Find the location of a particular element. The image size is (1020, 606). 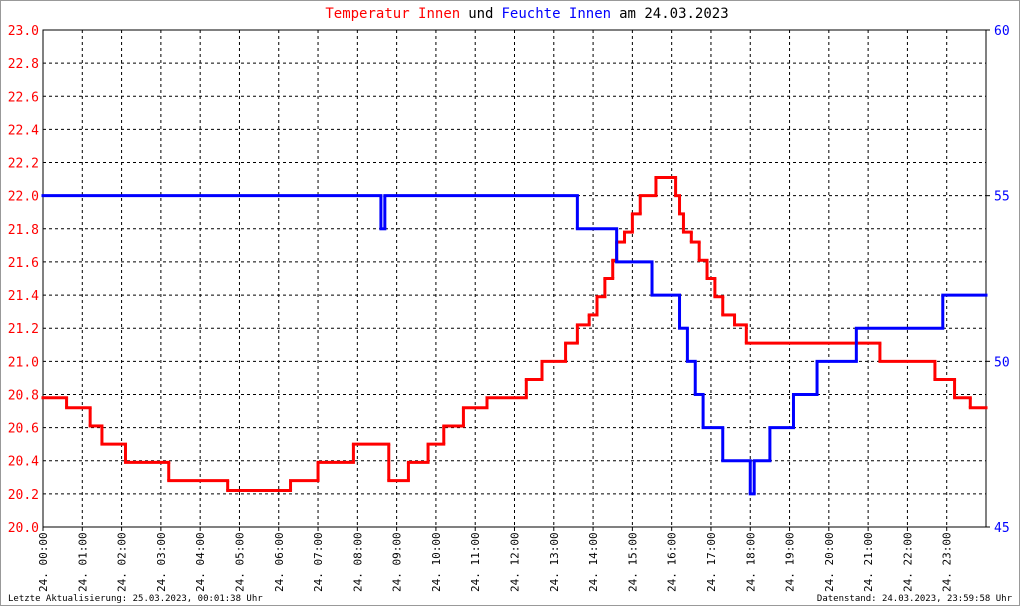

x-tick-label: 24. 22:00 is located at coordinates (907, 562).